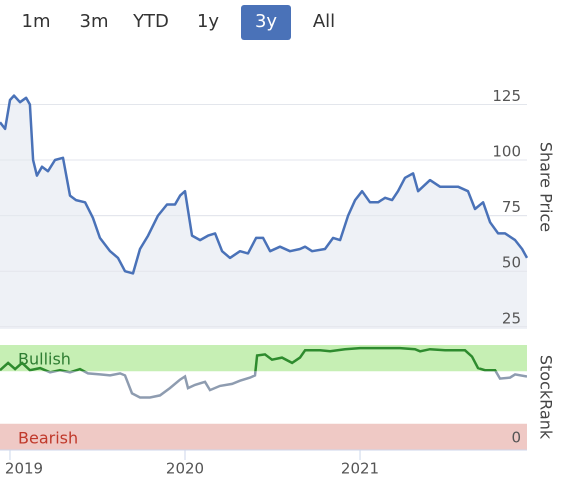  What do you see at coordinates (506, 96) in the screenshot?
I see `y-tick-label: 125` at bounding box center [506, 96].